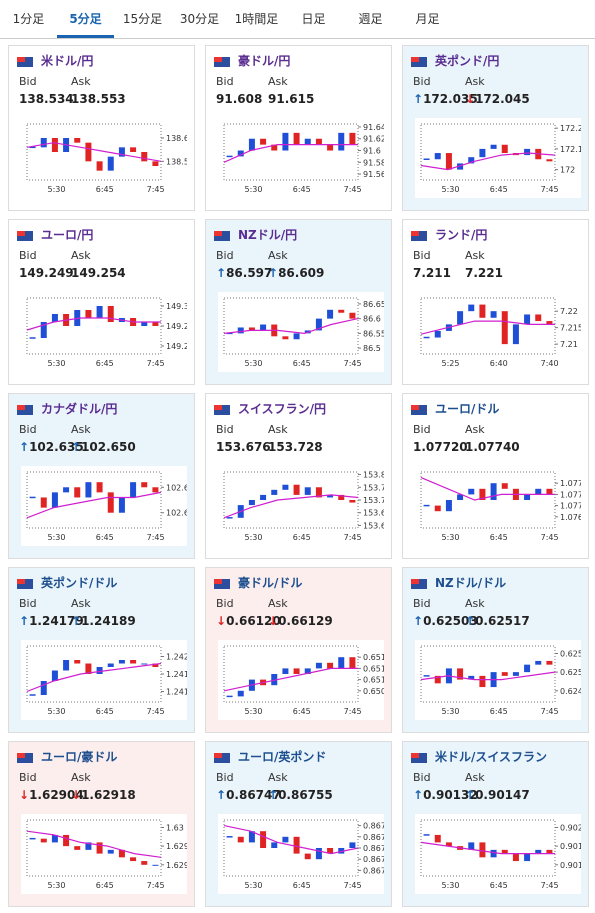 The image size is (595, 913). Describe the element at coordinates (570, 494) in the screenshot. I see `y-tick-label: 1.0772` at that location.